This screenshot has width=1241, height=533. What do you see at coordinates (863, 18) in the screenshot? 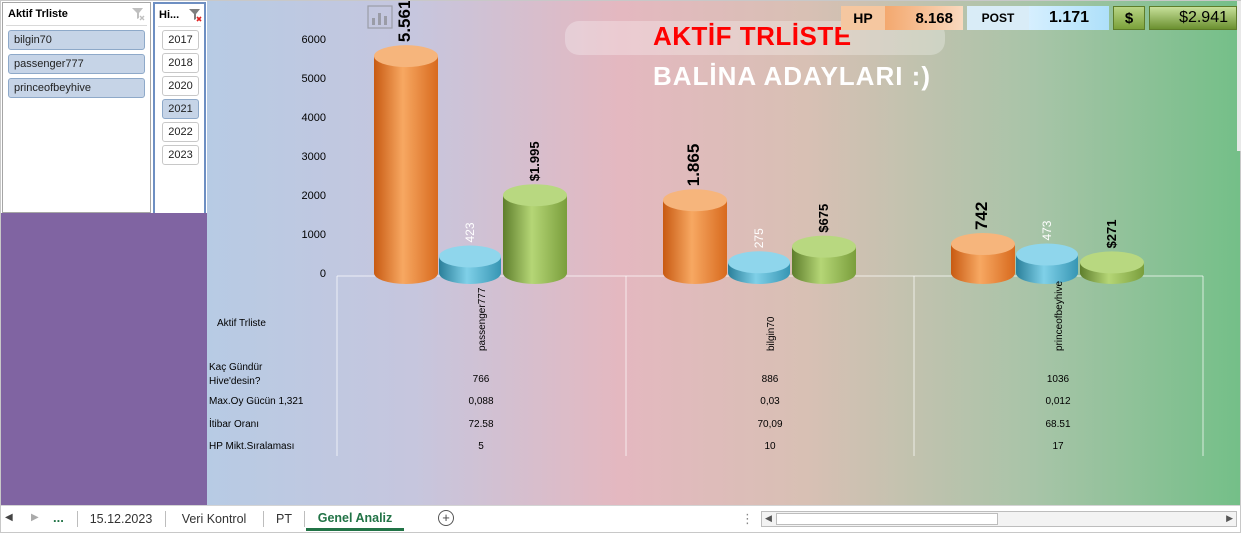
I see `hp-label: HP` at bounding box center [863, 18].